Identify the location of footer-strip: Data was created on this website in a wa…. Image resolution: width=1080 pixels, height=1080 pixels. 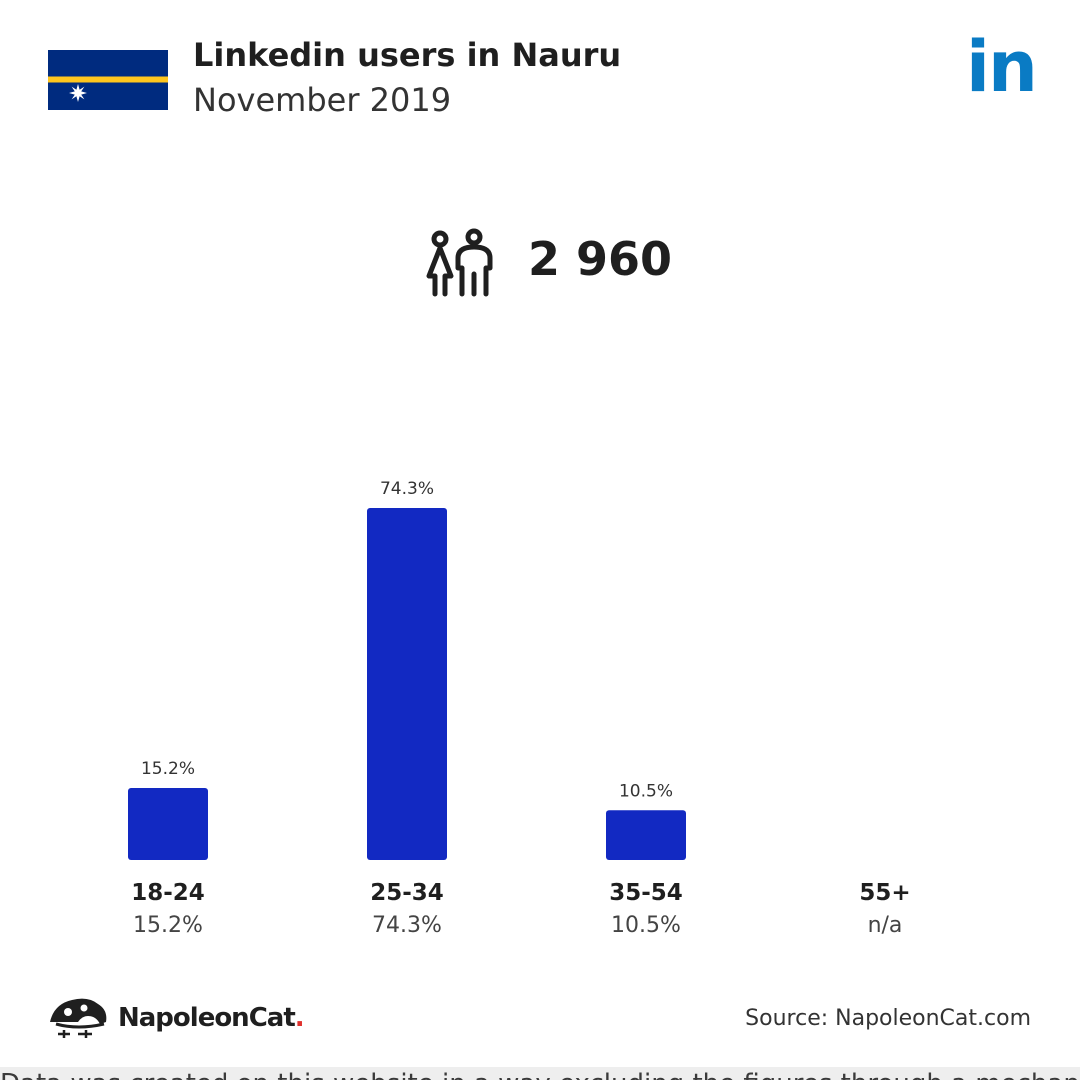
(540, 1073).